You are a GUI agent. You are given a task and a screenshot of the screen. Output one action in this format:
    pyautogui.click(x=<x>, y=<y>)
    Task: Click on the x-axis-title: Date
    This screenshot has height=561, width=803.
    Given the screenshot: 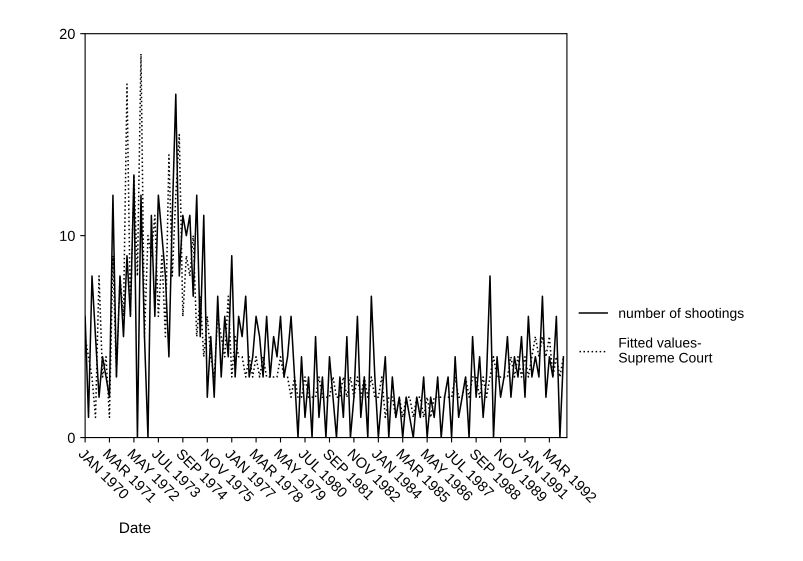 What is the action you would take?
    pyautogui.click(x=135, y=528)
    